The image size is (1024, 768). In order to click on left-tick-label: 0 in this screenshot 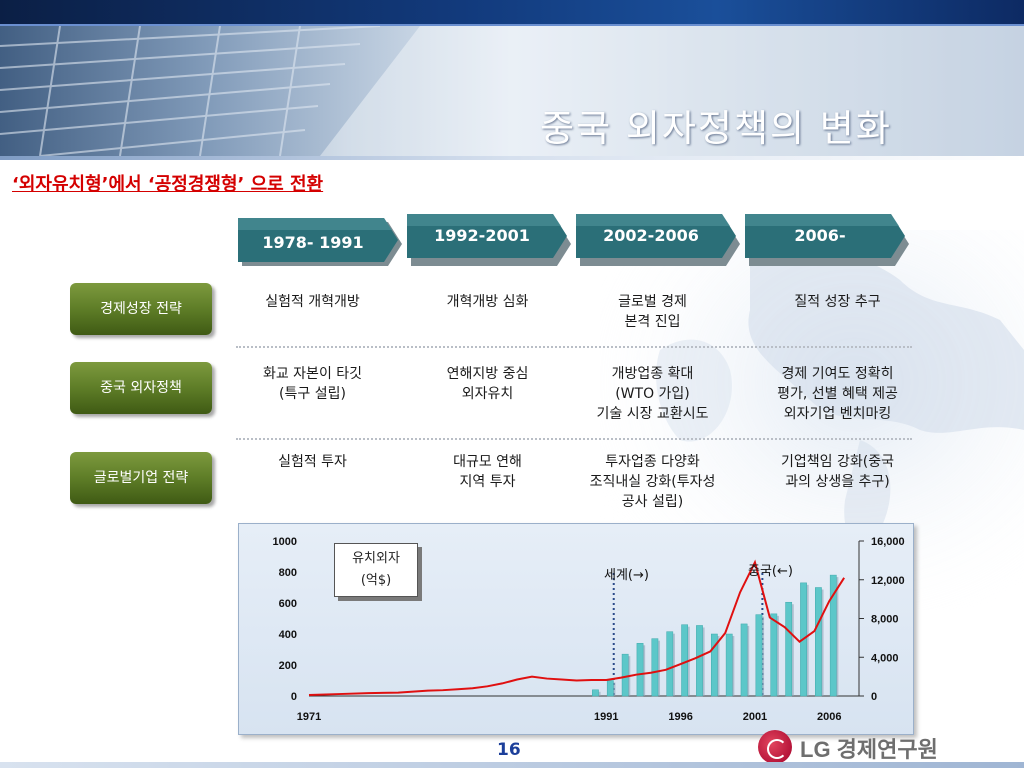, I will do `click(294, 697)`.